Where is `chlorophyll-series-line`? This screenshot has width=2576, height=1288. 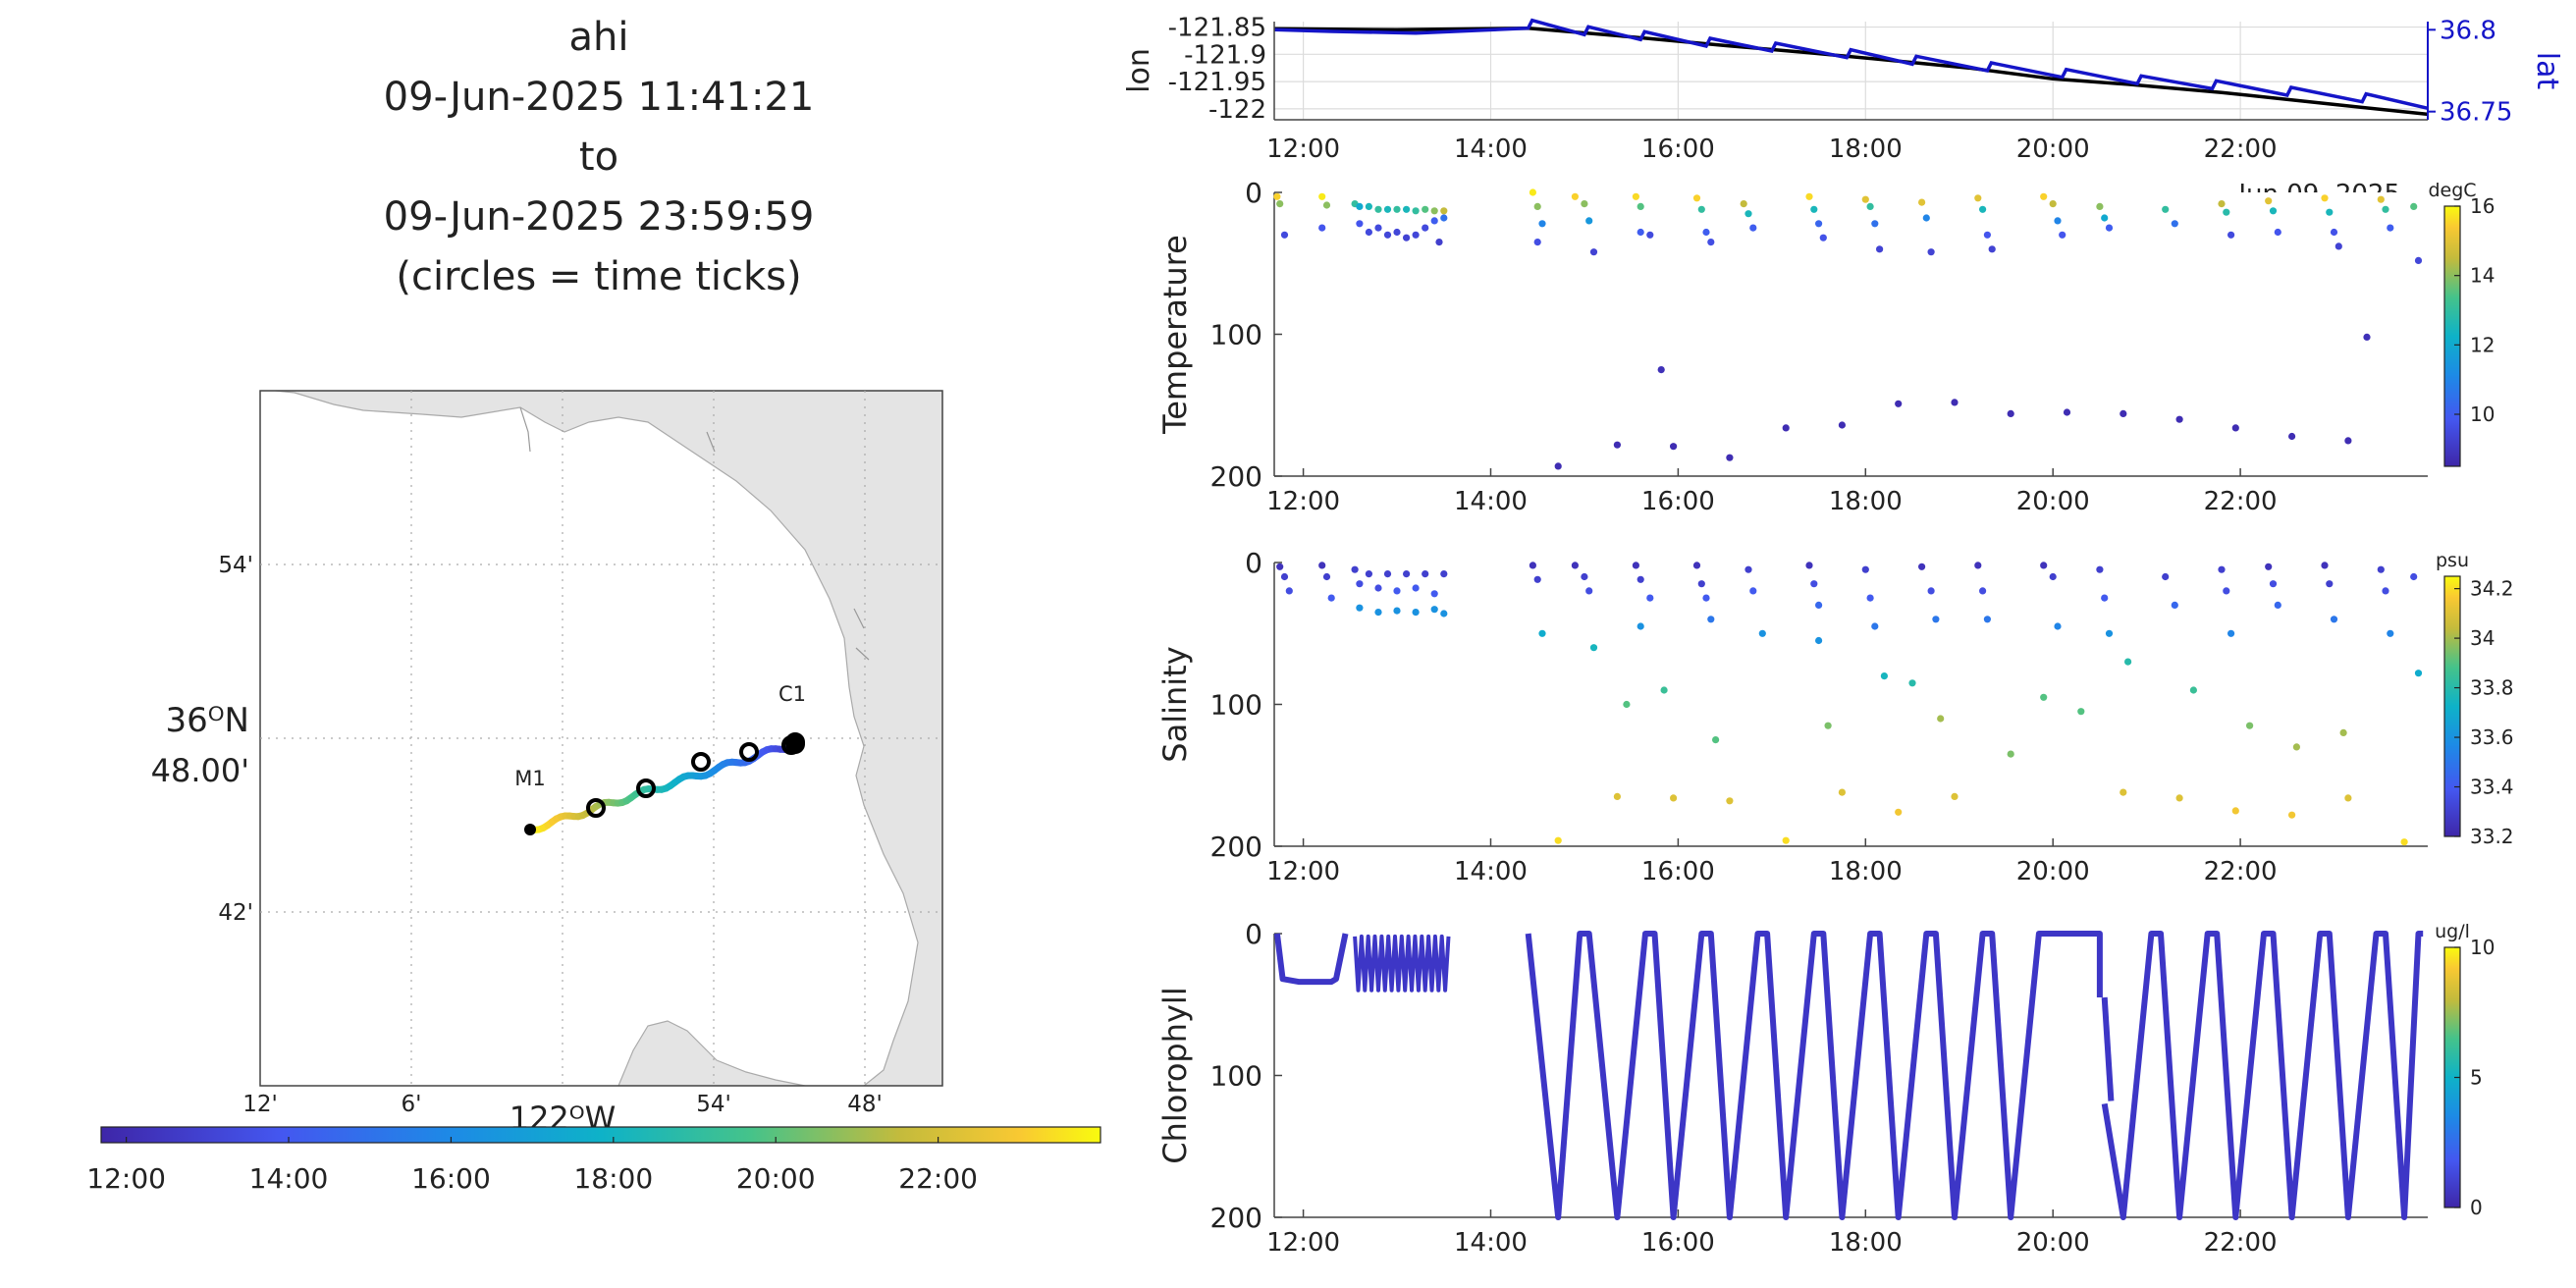 chlorophyll-series-line is located at coordinates (1814, 1075).